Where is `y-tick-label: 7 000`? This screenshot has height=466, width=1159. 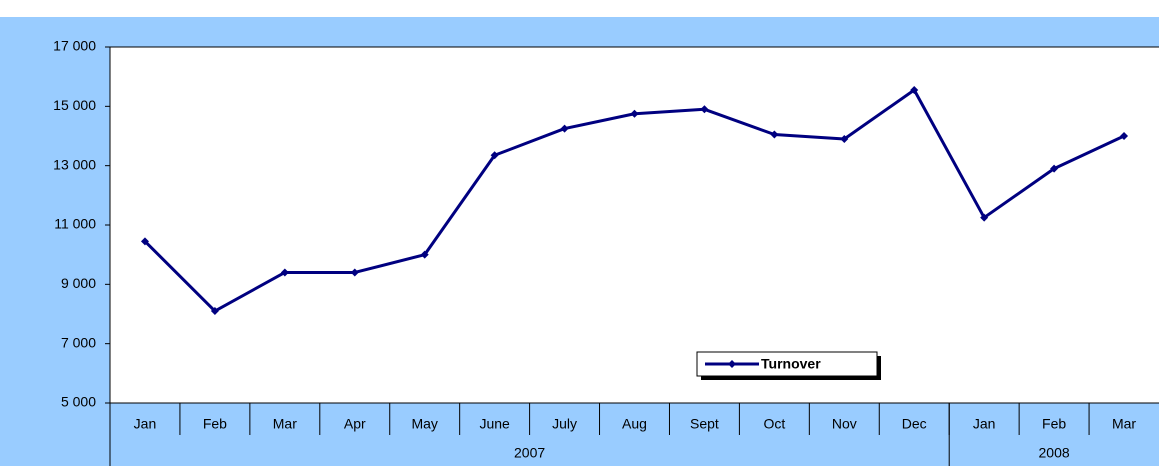 y-tick-label: 7 000 is located at coordinates (78, 342).